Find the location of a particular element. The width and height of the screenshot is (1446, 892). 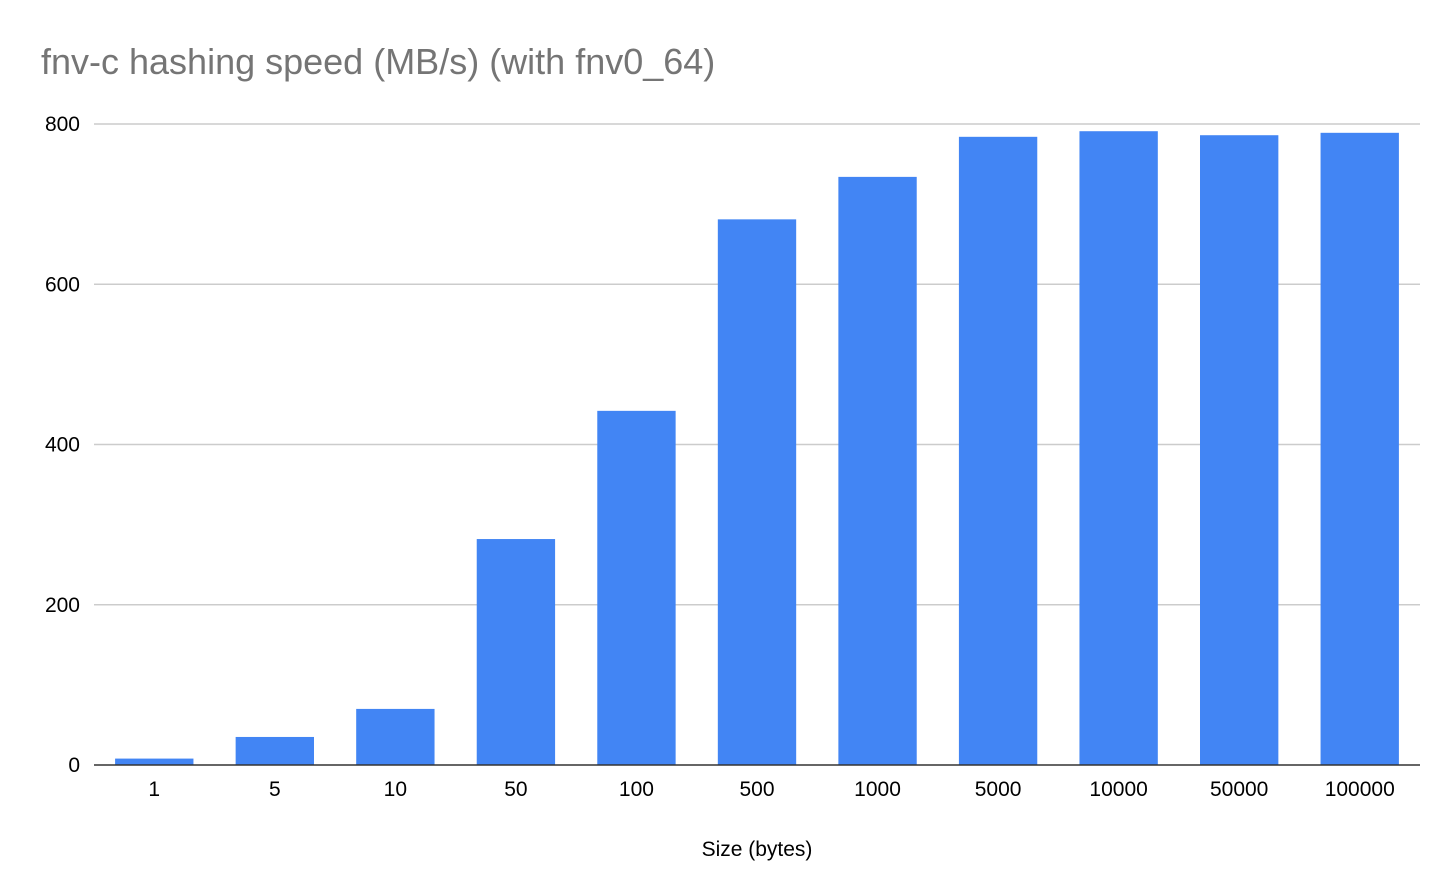

y-tick-labels: 0 200 400 600 800 is located at coordinates (62, 445).